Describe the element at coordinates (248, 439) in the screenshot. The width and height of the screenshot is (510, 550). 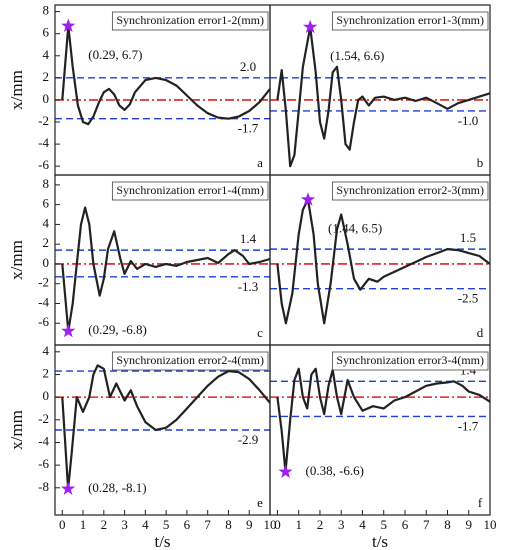
I see `threshold-label: -2.9` at that location.